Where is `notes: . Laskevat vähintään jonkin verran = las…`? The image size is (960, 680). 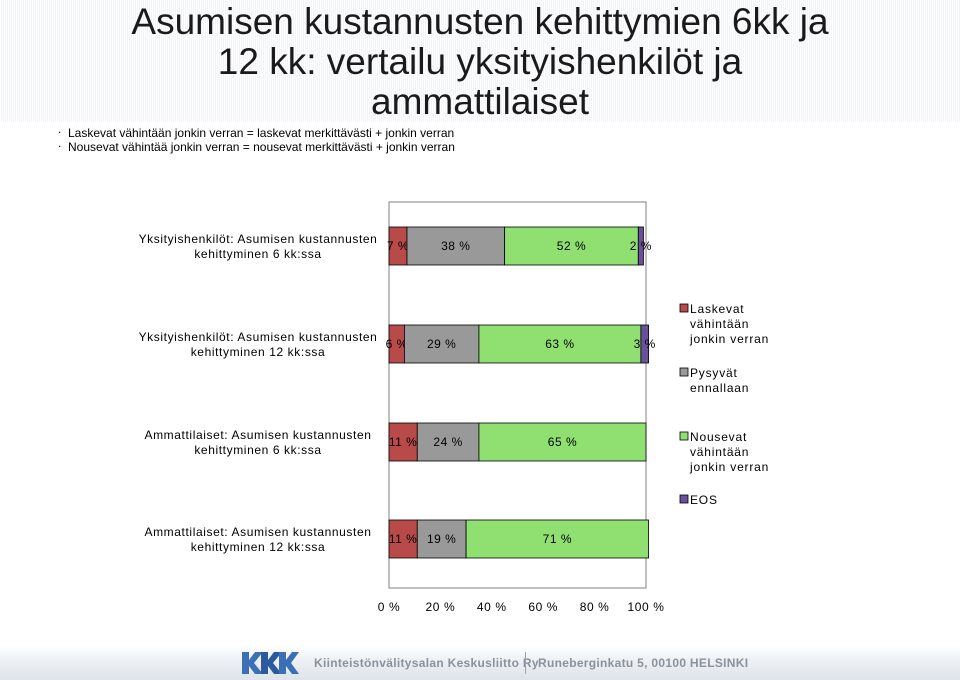 notes: . Laskevat vähintään jonkin verran = las… is located at coordinates (256, 138).